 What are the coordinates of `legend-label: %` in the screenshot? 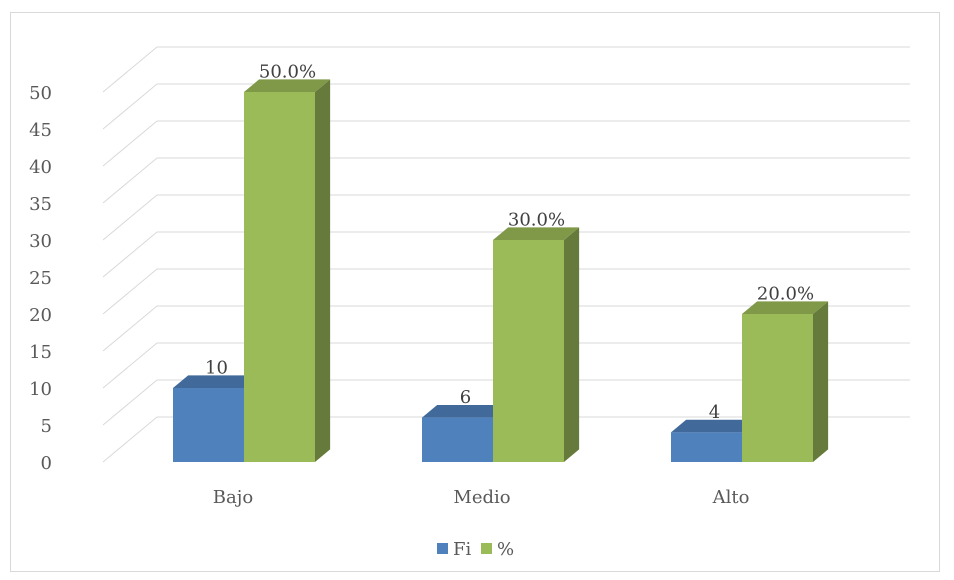 It's located at (505, 549).